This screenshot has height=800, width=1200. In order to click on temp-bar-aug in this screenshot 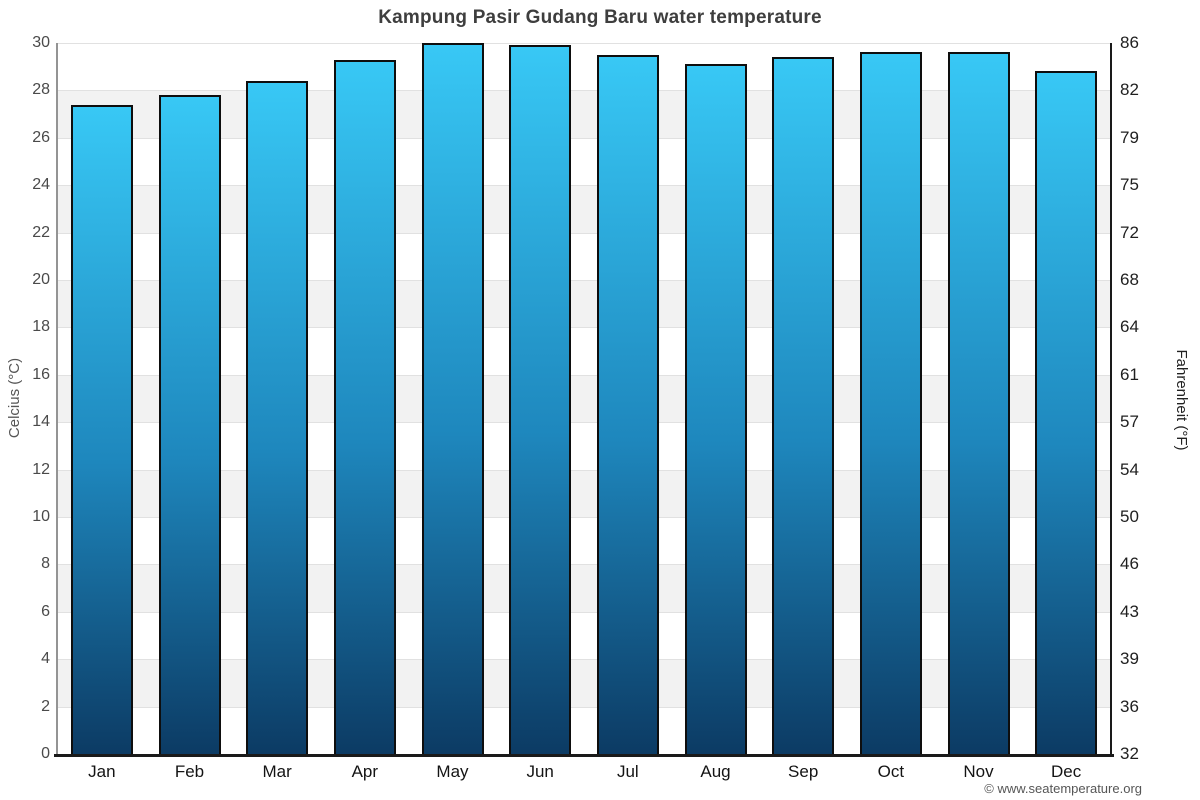, I will do `click(715, 409)`.